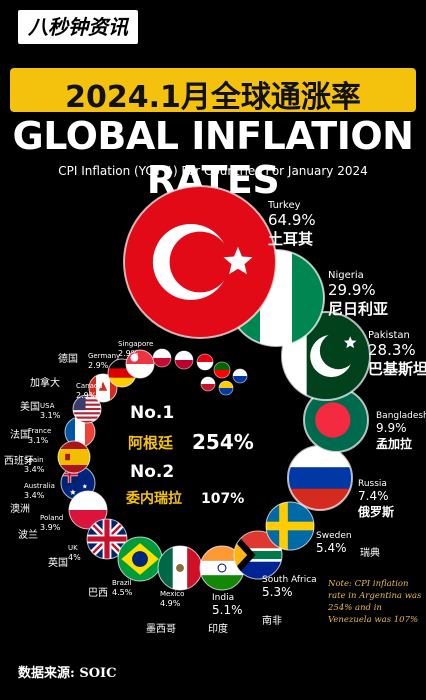  What do you see at coordinates (39, 486) in the screenshot?
I see `label-name-australia: Australia` at bounding box center [39, 486].